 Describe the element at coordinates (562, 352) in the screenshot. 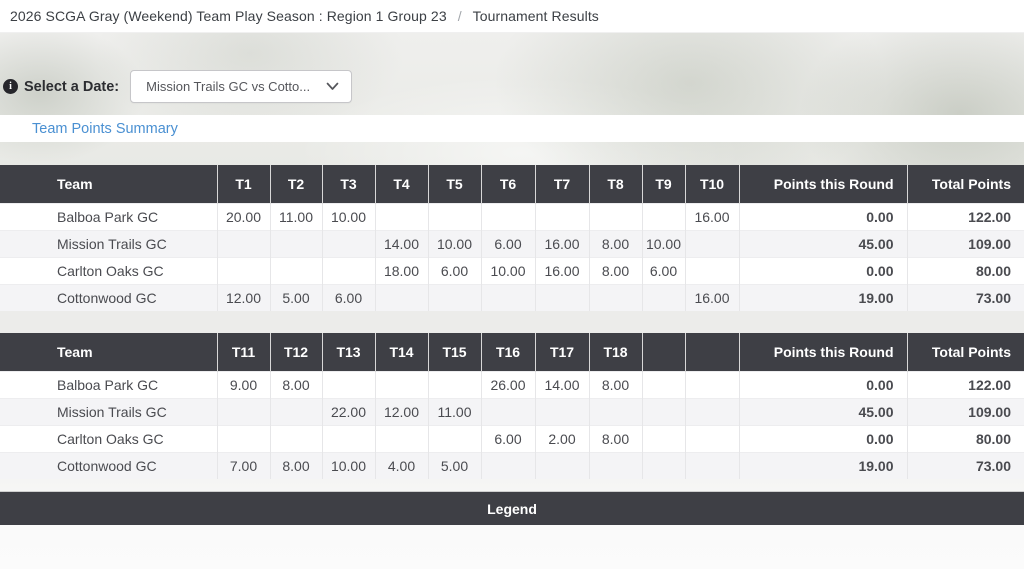

I see `col-header-t17: T17` at that location.